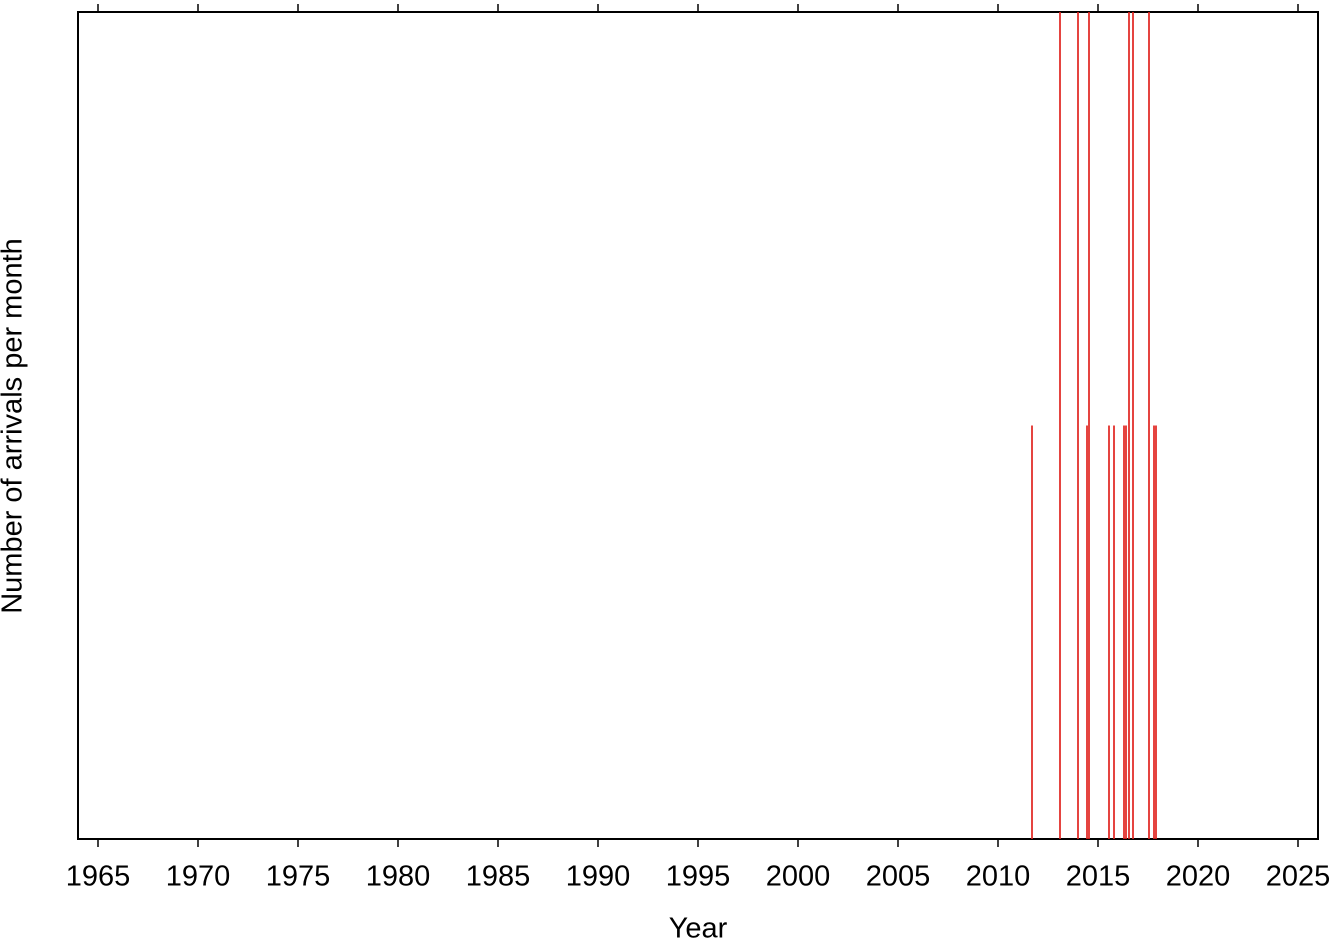 The height and width of the screenshot is (942, 1344). Describe the element at coordinates (598, 877) in the screenshot. I see `x-tick-label: 1990` at that location.